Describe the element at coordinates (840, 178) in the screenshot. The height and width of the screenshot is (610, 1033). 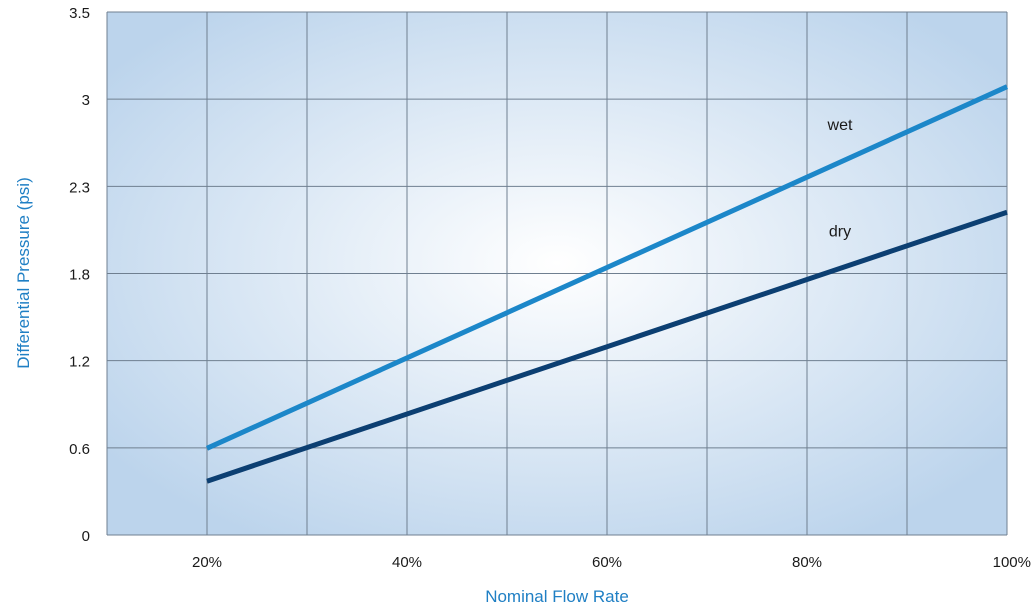
I see `series-labels: wet dry` at that location.